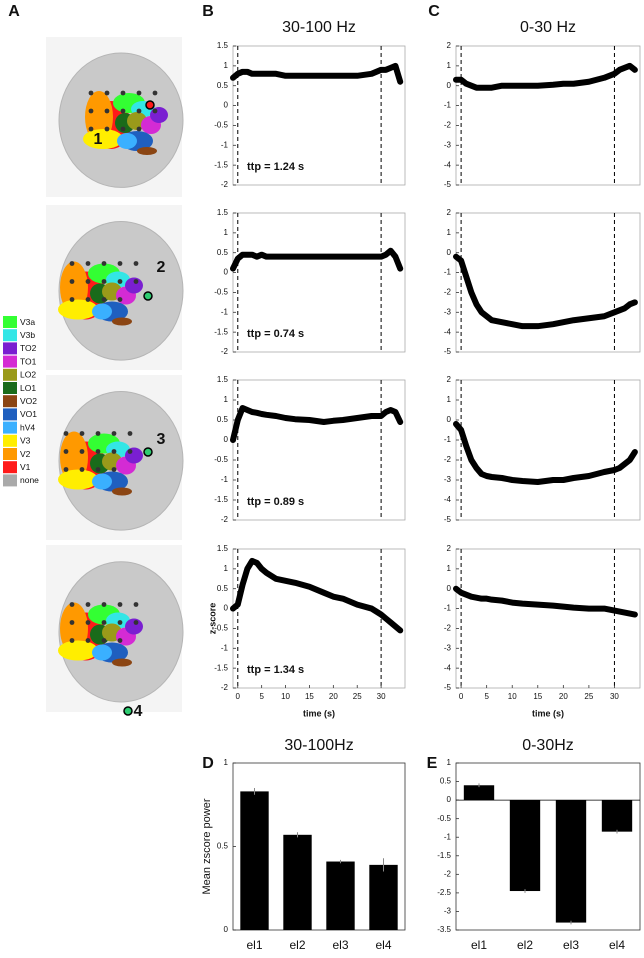  What do you see at coordinates (29, 480) in the screenshot?
I see `legend-label: none` at bounding box center [29, 480].